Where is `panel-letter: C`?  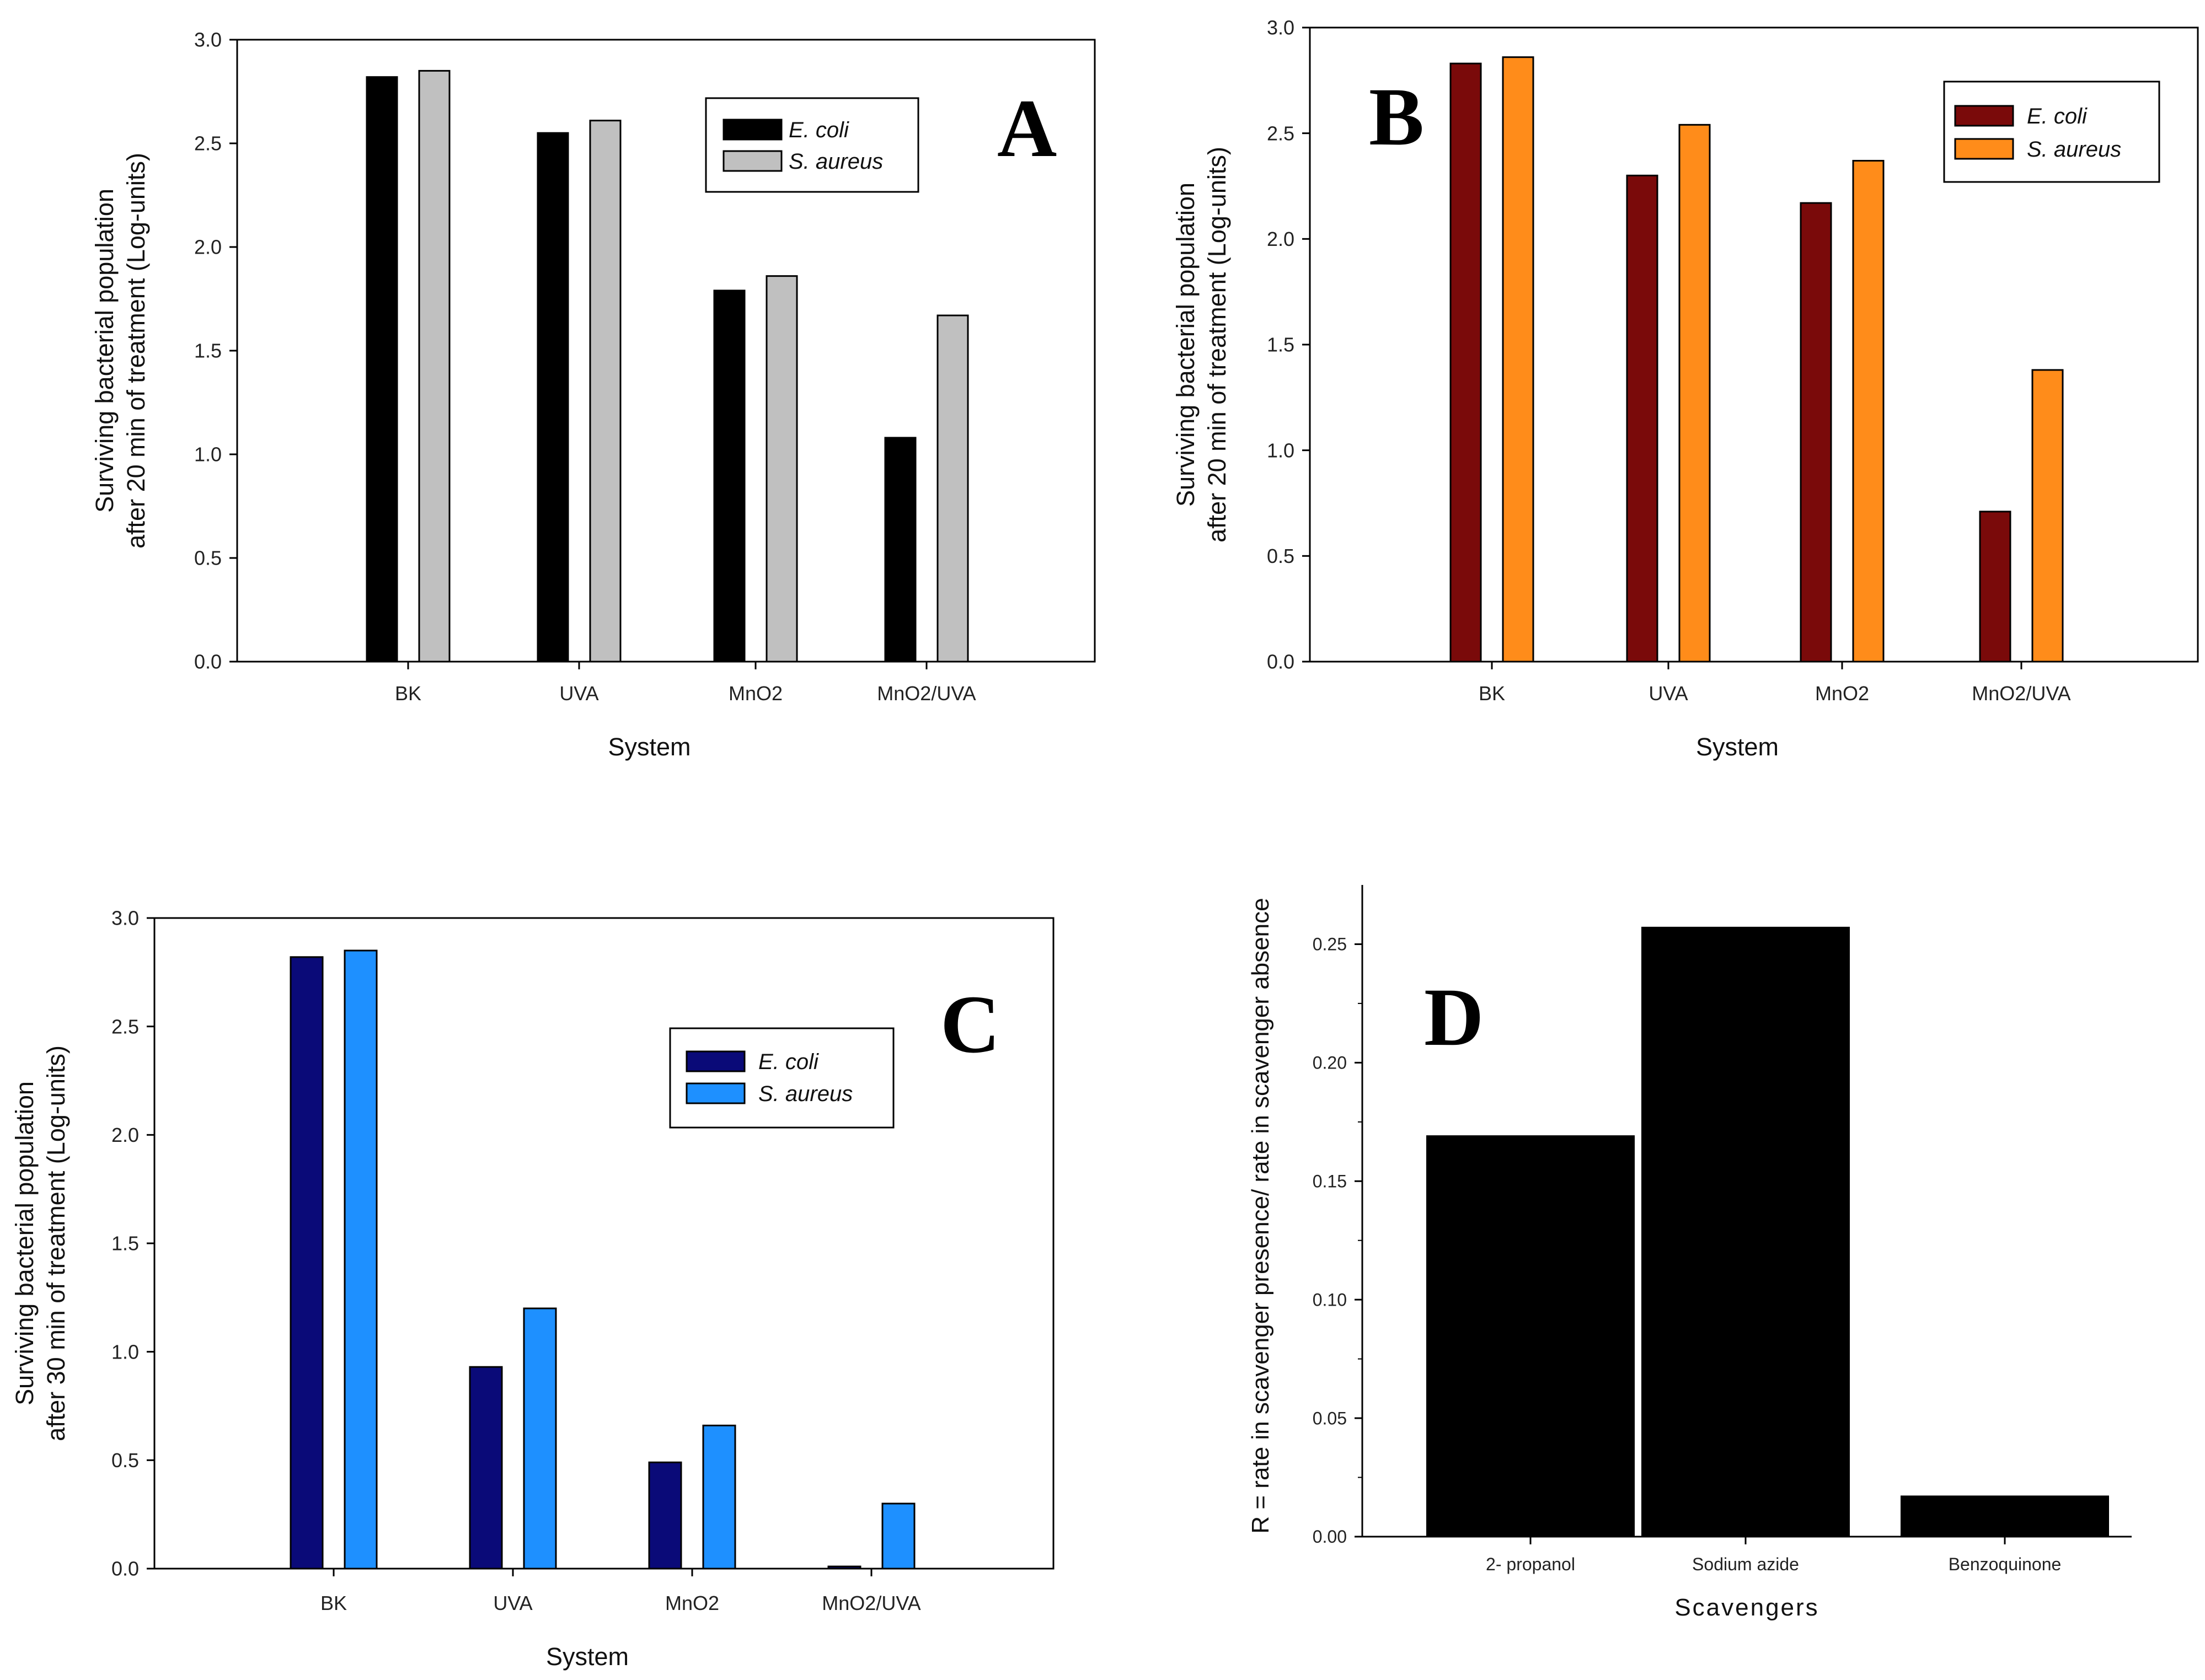 panel-letter: C is located at coordinates (970, 1024).